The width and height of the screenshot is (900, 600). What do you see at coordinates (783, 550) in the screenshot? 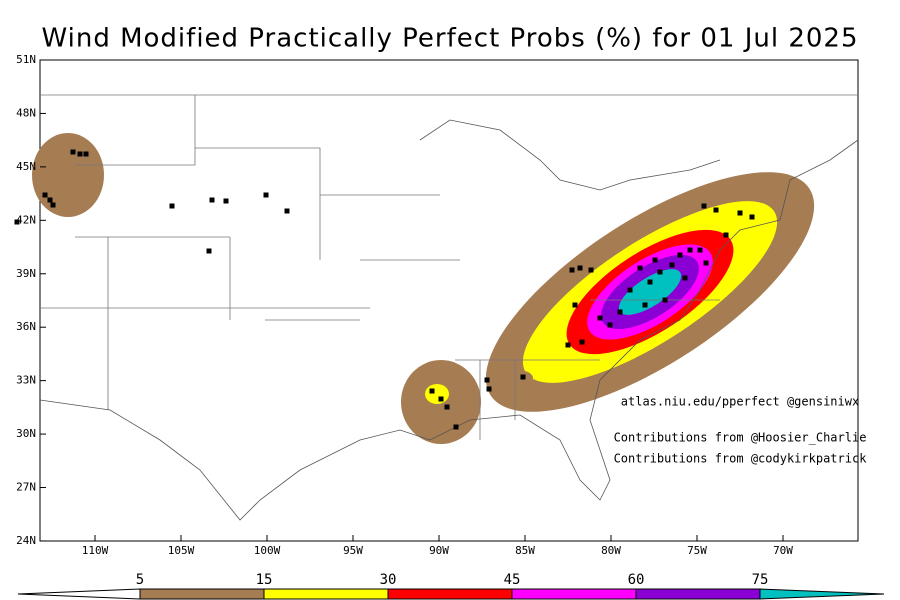
I see `lon-label: 70W` at bounding box center [783, 550].